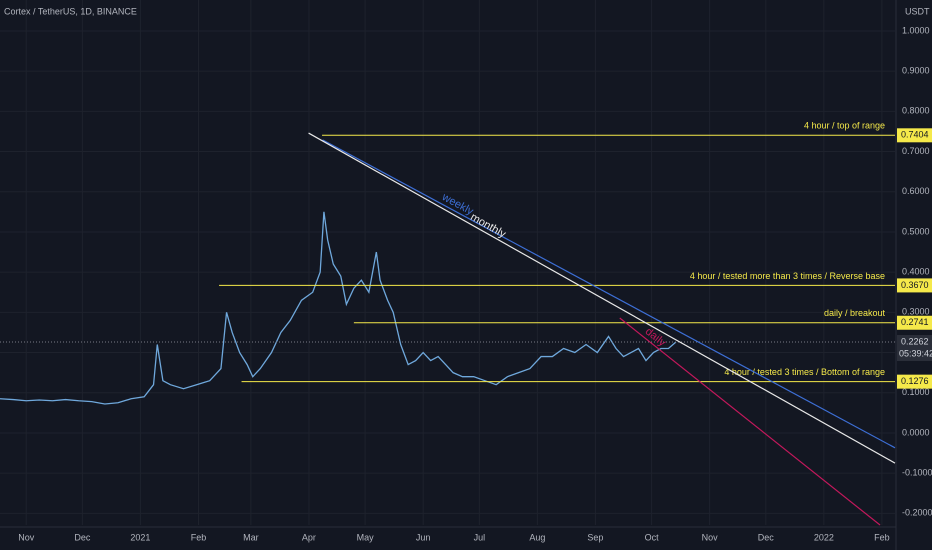  What do you see at coordinates (652, 537) in the screenshot?
I see `x-tick-label: Oct` at bounding box center [652, 537].